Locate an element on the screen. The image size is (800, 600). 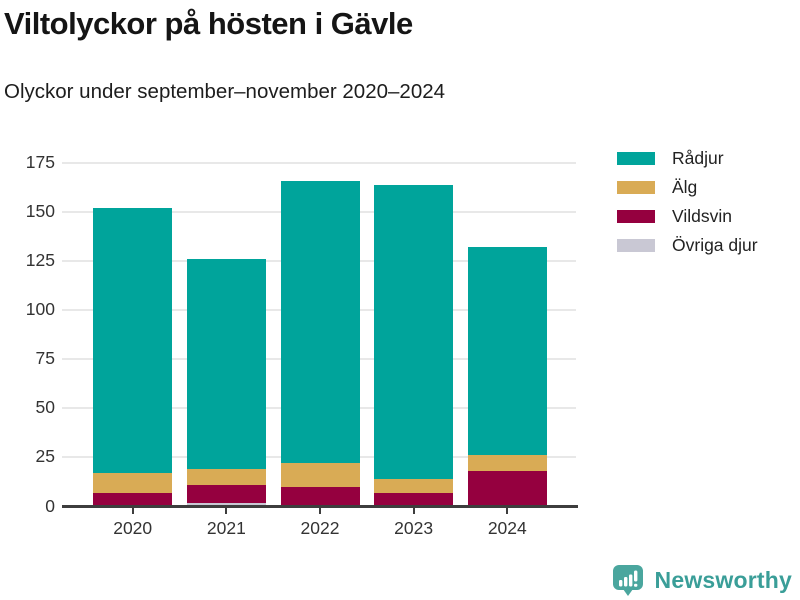
legend-swatch-ovriga is located at coordinates (636, 245).